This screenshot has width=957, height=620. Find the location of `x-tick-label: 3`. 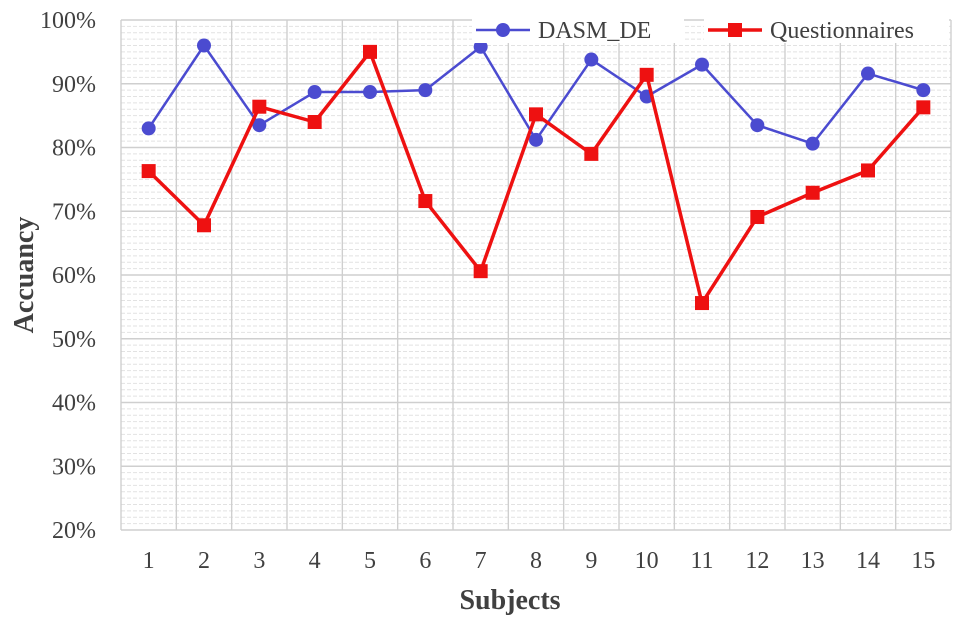

x-tick-label: 3 is located at coordinates (259, 561).